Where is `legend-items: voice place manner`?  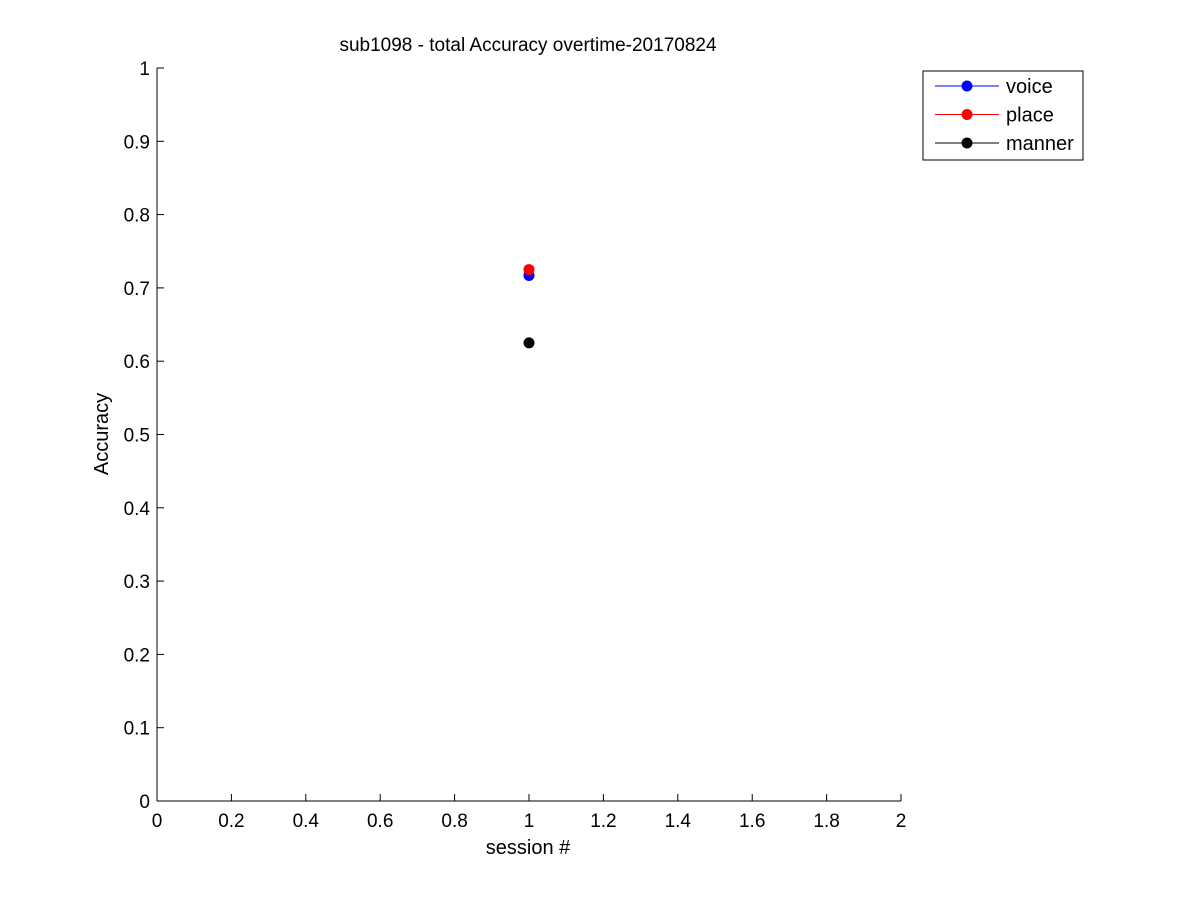
legend-items: voice place manner is located at coordinates (1004, 115).